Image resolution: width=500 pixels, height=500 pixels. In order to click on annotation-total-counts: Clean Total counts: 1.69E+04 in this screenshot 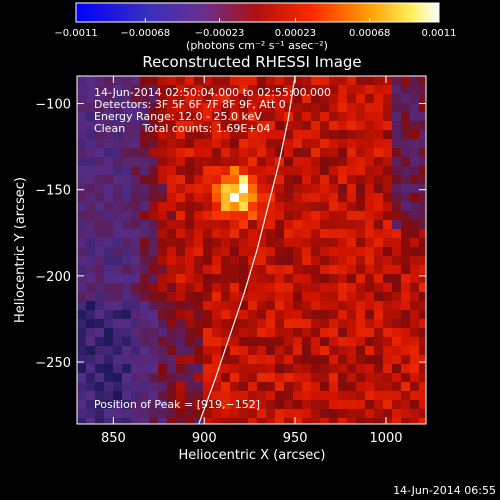, I will do `click(182, 128)`.